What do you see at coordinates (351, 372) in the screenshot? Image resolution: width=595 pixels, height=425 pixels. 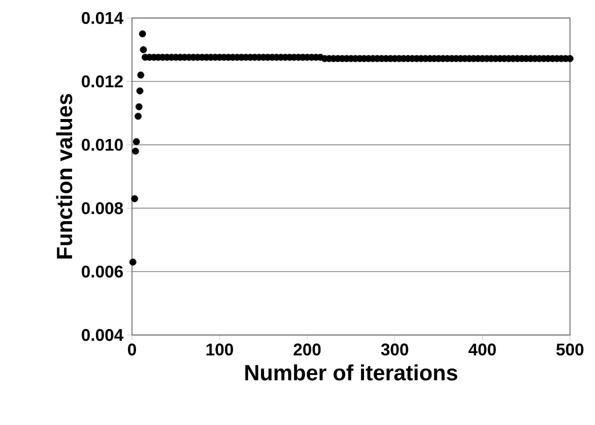 I see `x-axis-title: Number of iterations` at bounding box center [351, 372].